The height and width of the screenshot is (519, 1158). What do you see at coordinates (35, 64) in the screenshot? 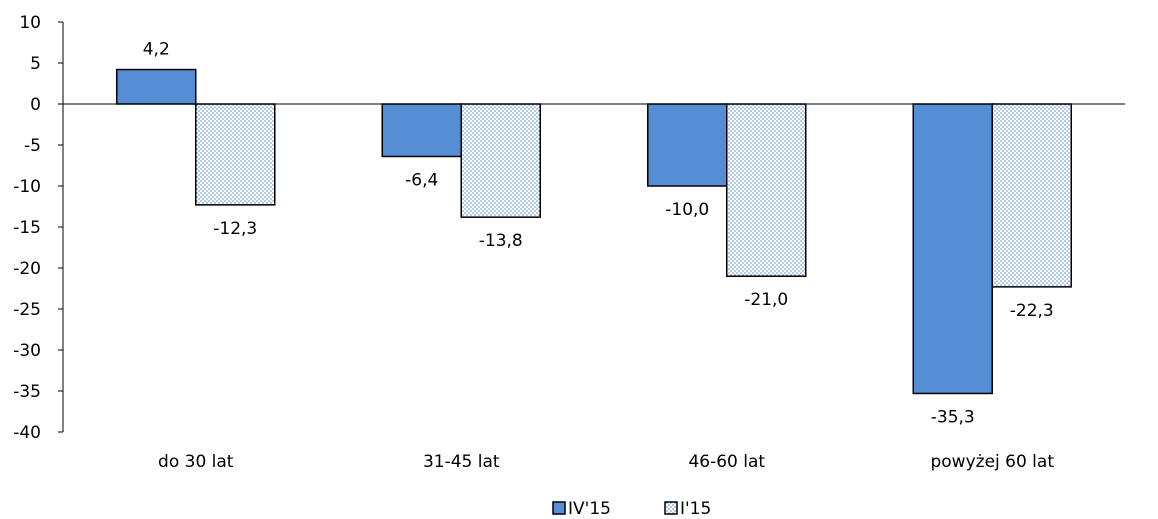
I see `y-tick-label: 5` at bounding box center [35, 64].